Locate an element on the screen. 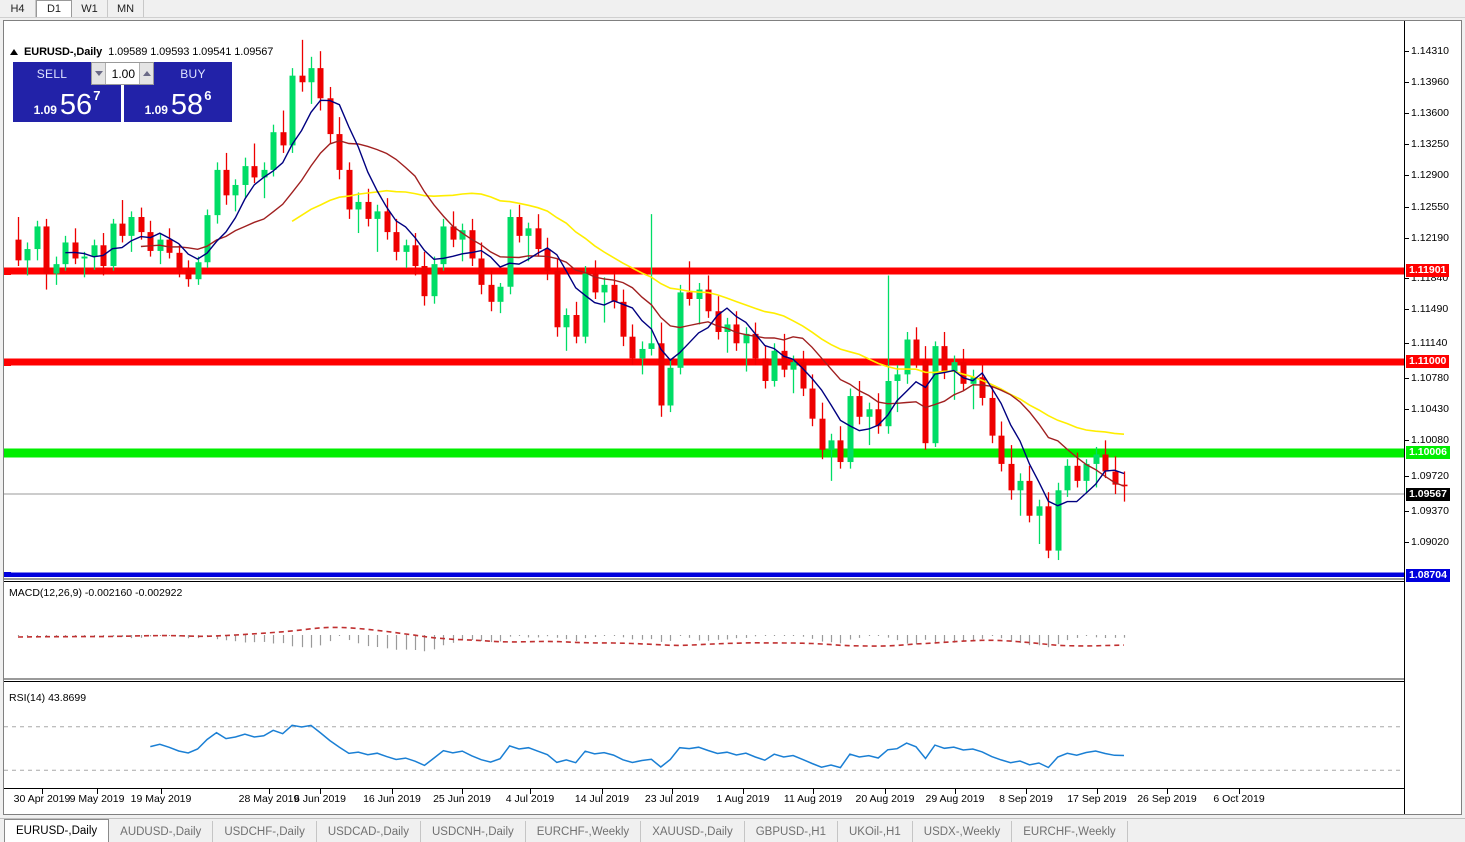 The image size is (1465, 842). macd-pane is located at coordinates (705, 629).